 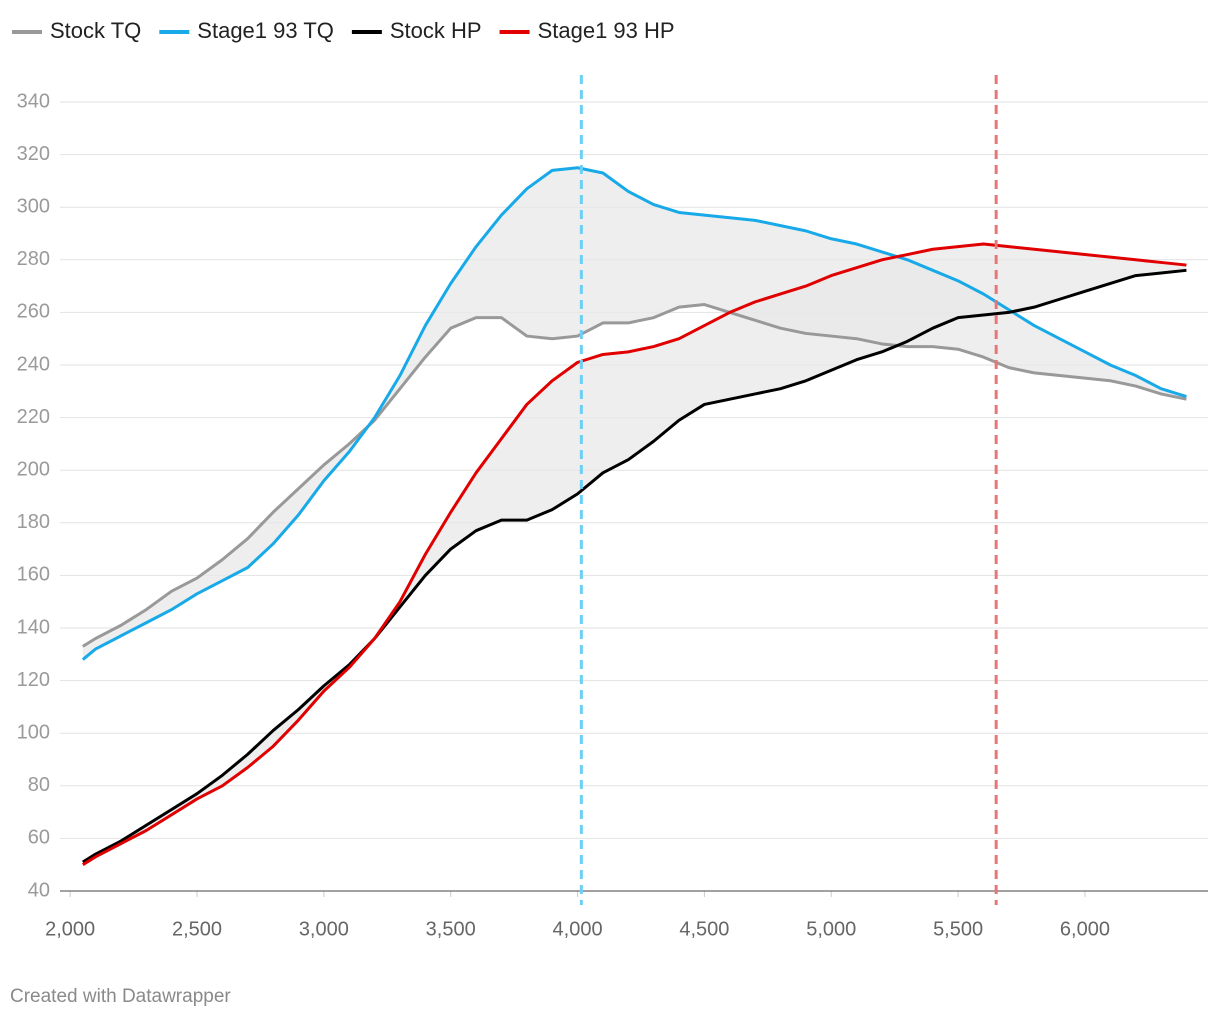 What do you see at coordinates (33, 259) in the screenshot?
I see `y-tick-label: 280` at bounding box center [33, 259].